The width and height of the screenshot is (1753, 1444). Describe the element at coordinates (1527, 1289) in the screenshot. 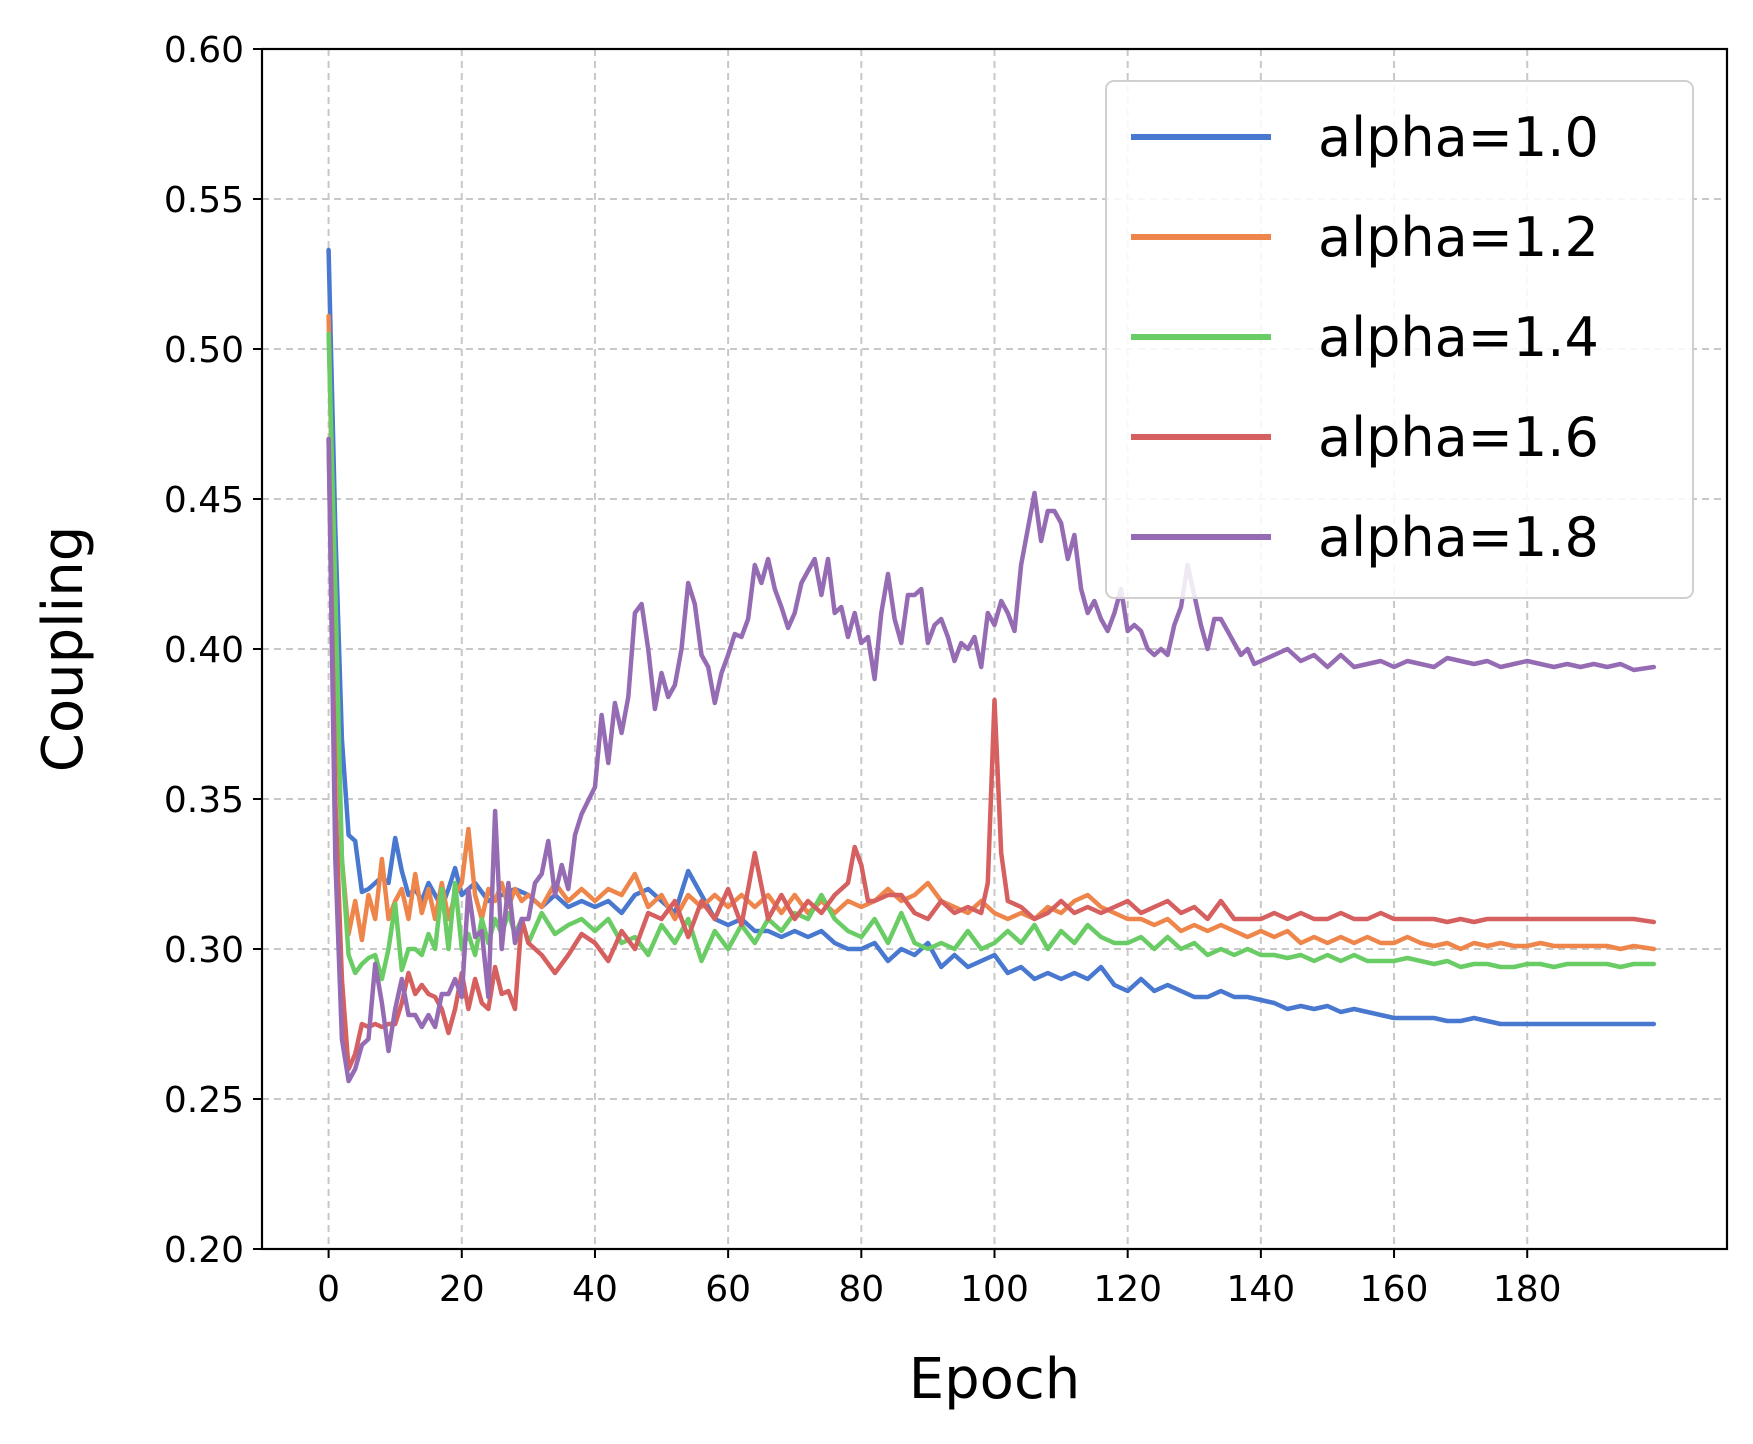

I see `x-tick-label: 180` at that location.